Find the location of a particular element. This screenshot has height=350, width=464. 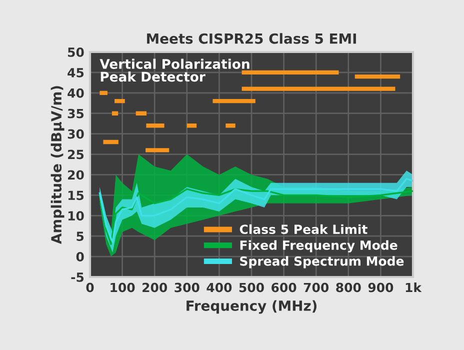

y-tick-label: 30 is located at coordinates (76, 134).